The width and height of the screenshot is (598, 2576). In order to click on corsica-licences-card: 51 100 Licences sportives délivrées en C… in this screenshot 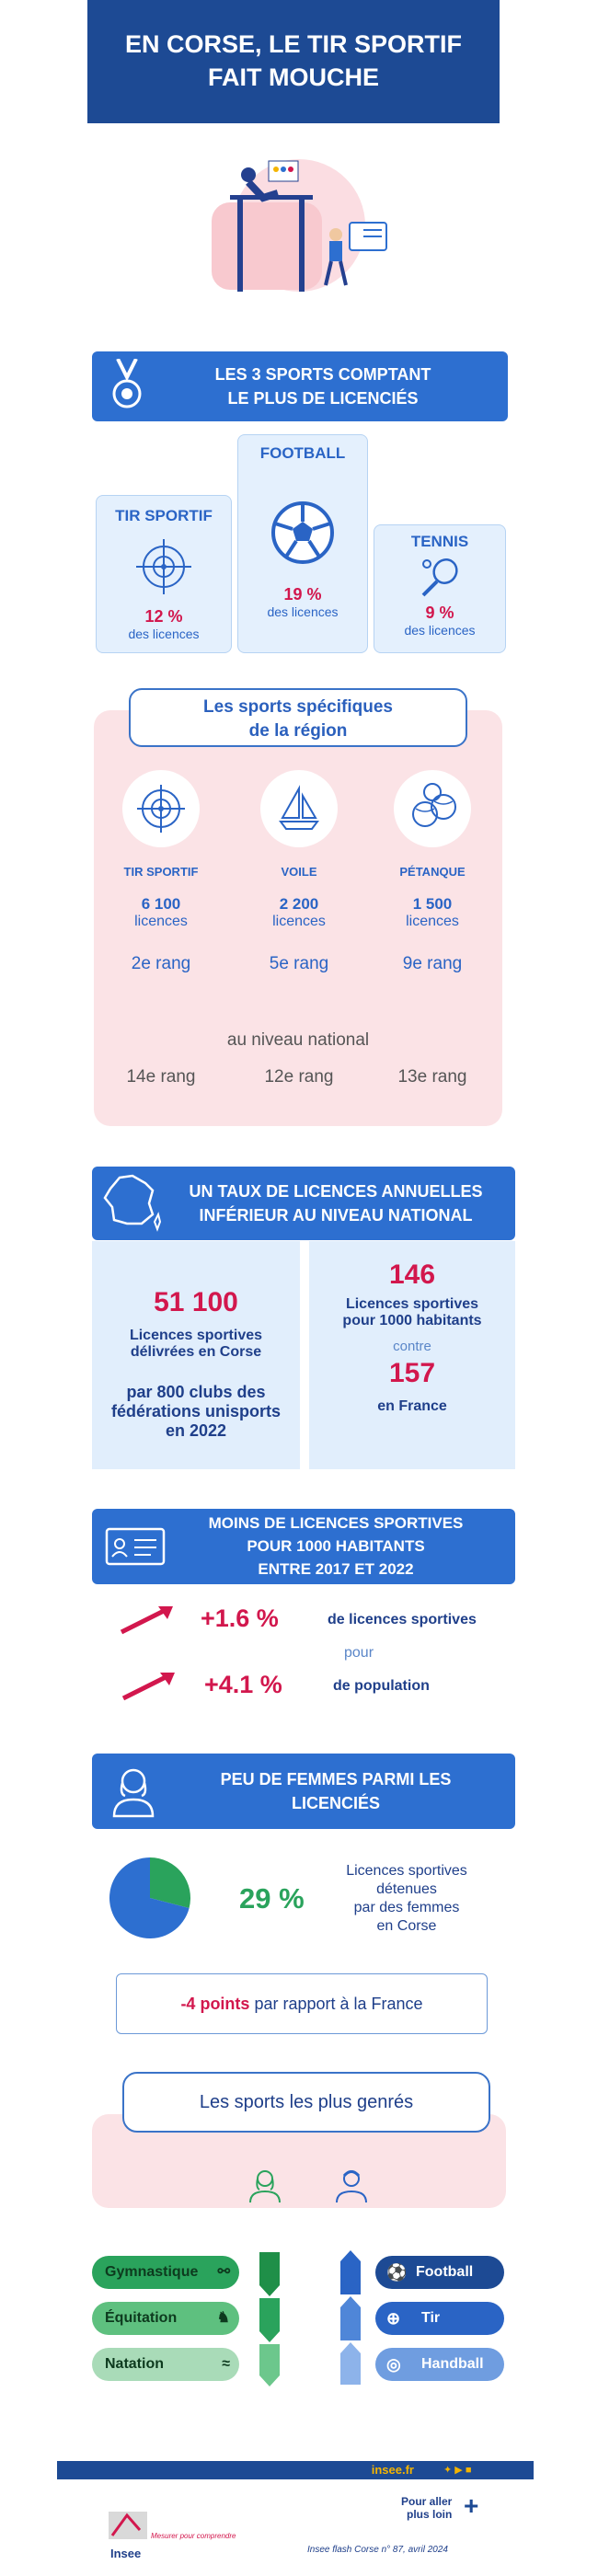, I will do `click(196, 1355)`.